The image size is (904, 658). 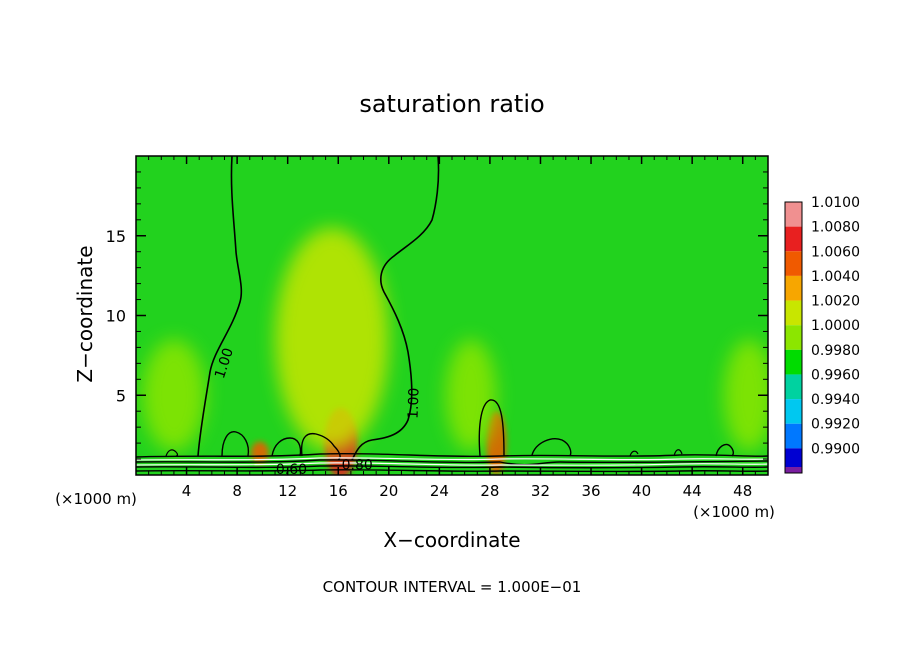 What do you see at coordinates (835, 277) in the screenshot?
I see `colorbar-label-3: 1.0040` at bounding box center [835, 277].